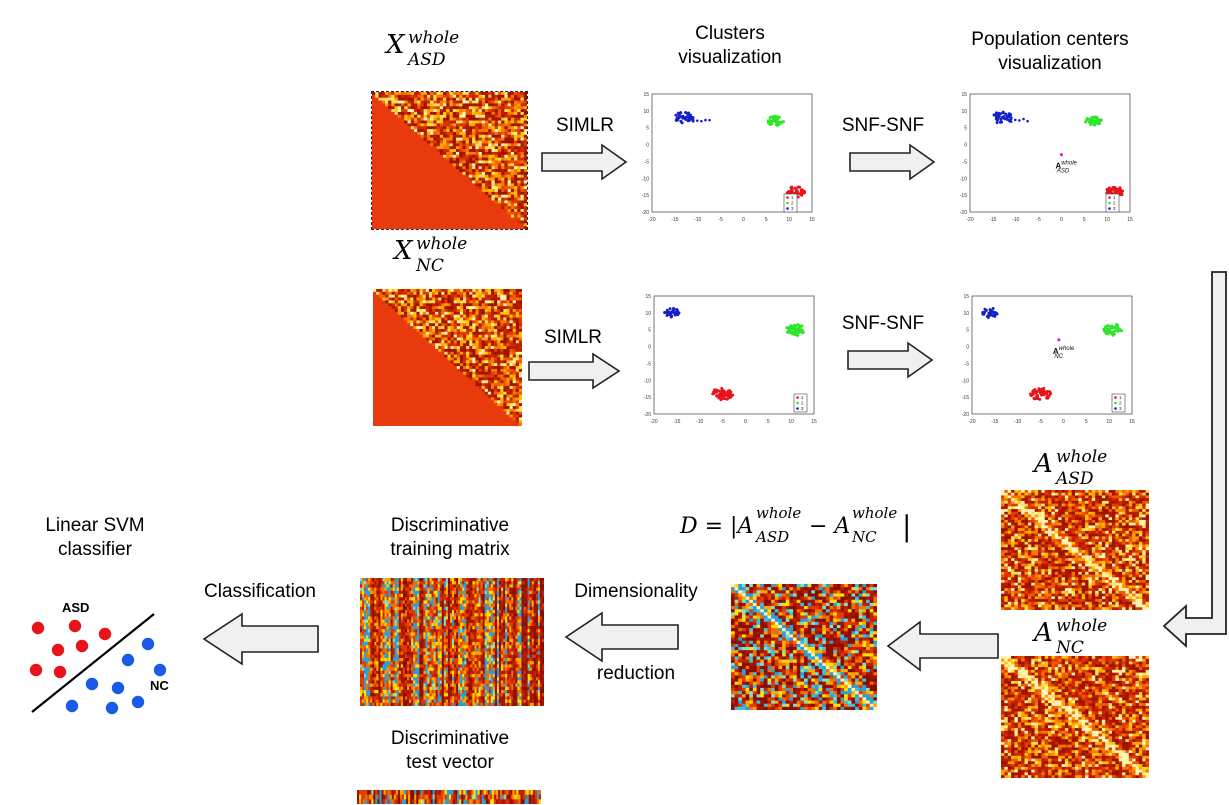  Describe the element at coordinates (883, 125) in the screenshot. I see `snf-label-1: SNF-SNF` at that location.